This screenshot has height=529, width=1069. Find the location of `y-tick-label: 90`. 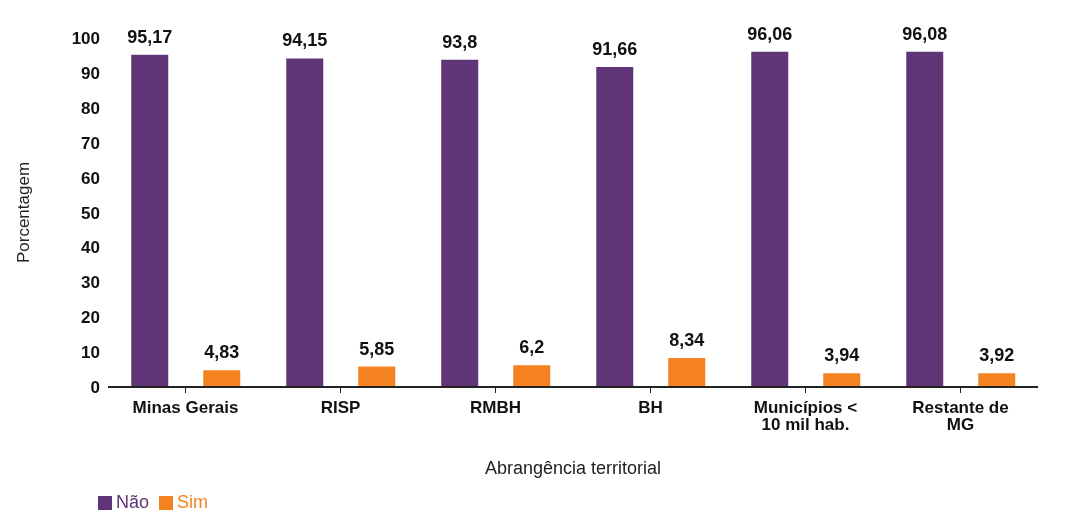

y-tick-label: 90 is located at coordinates (90, 73).